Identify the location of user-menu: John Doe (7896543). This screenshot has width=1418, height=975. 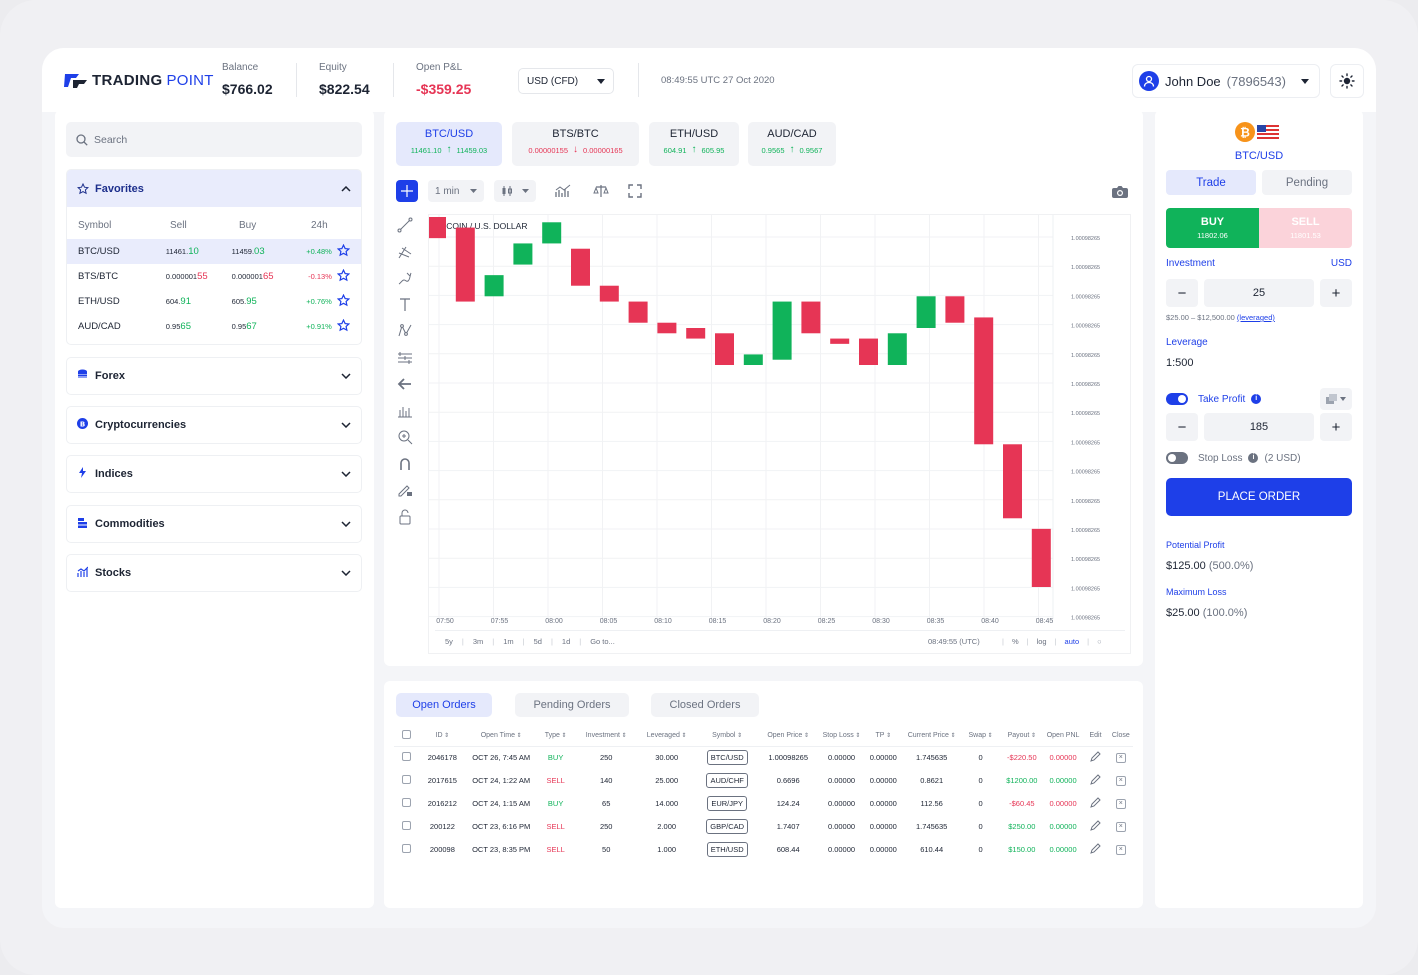
(1226, 81).